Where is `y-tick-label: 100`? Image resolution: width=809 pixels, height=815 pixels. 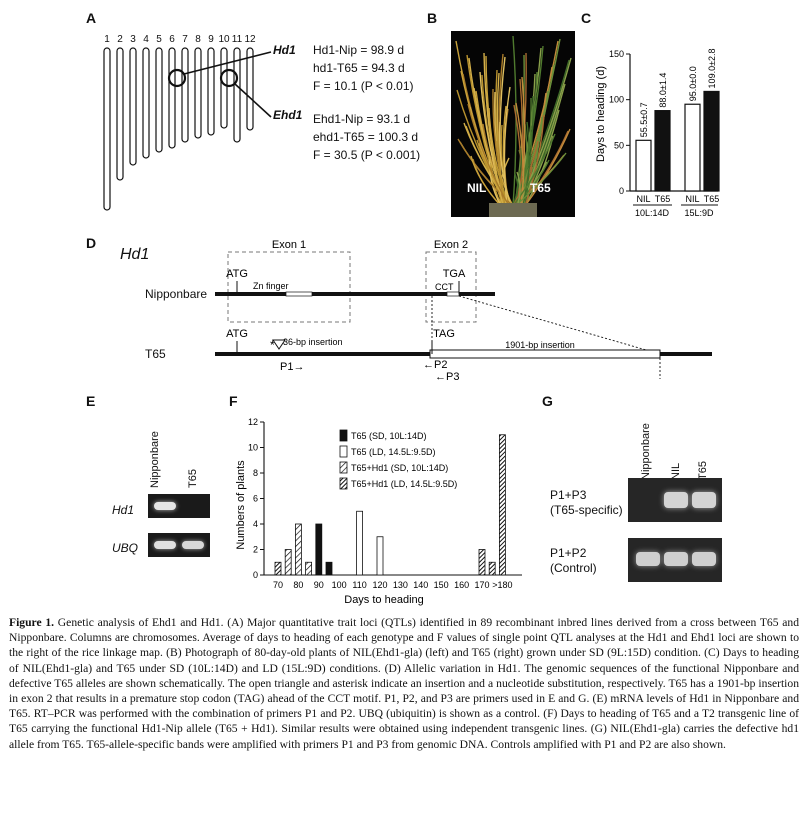 y-tick-label: 100 is located at coordinates (616, 100).